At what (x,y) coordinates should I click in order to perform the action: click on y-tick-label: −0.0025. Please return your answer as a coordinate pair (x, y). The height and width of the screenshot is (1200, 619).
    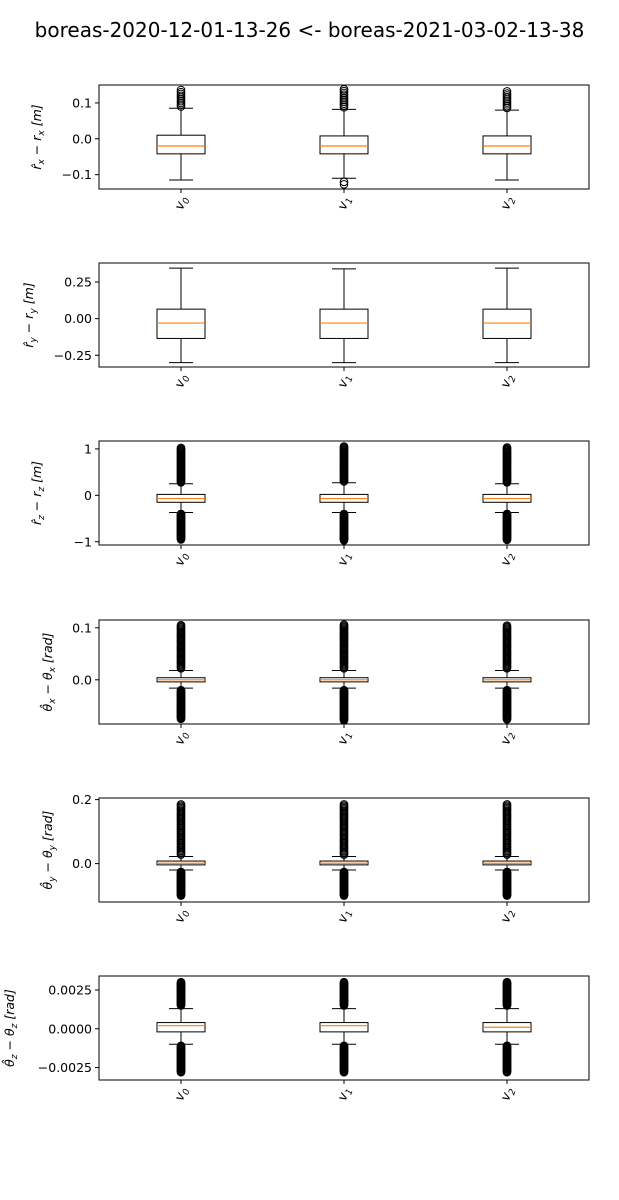
    Looking at the image, I should click on (65, 1067).